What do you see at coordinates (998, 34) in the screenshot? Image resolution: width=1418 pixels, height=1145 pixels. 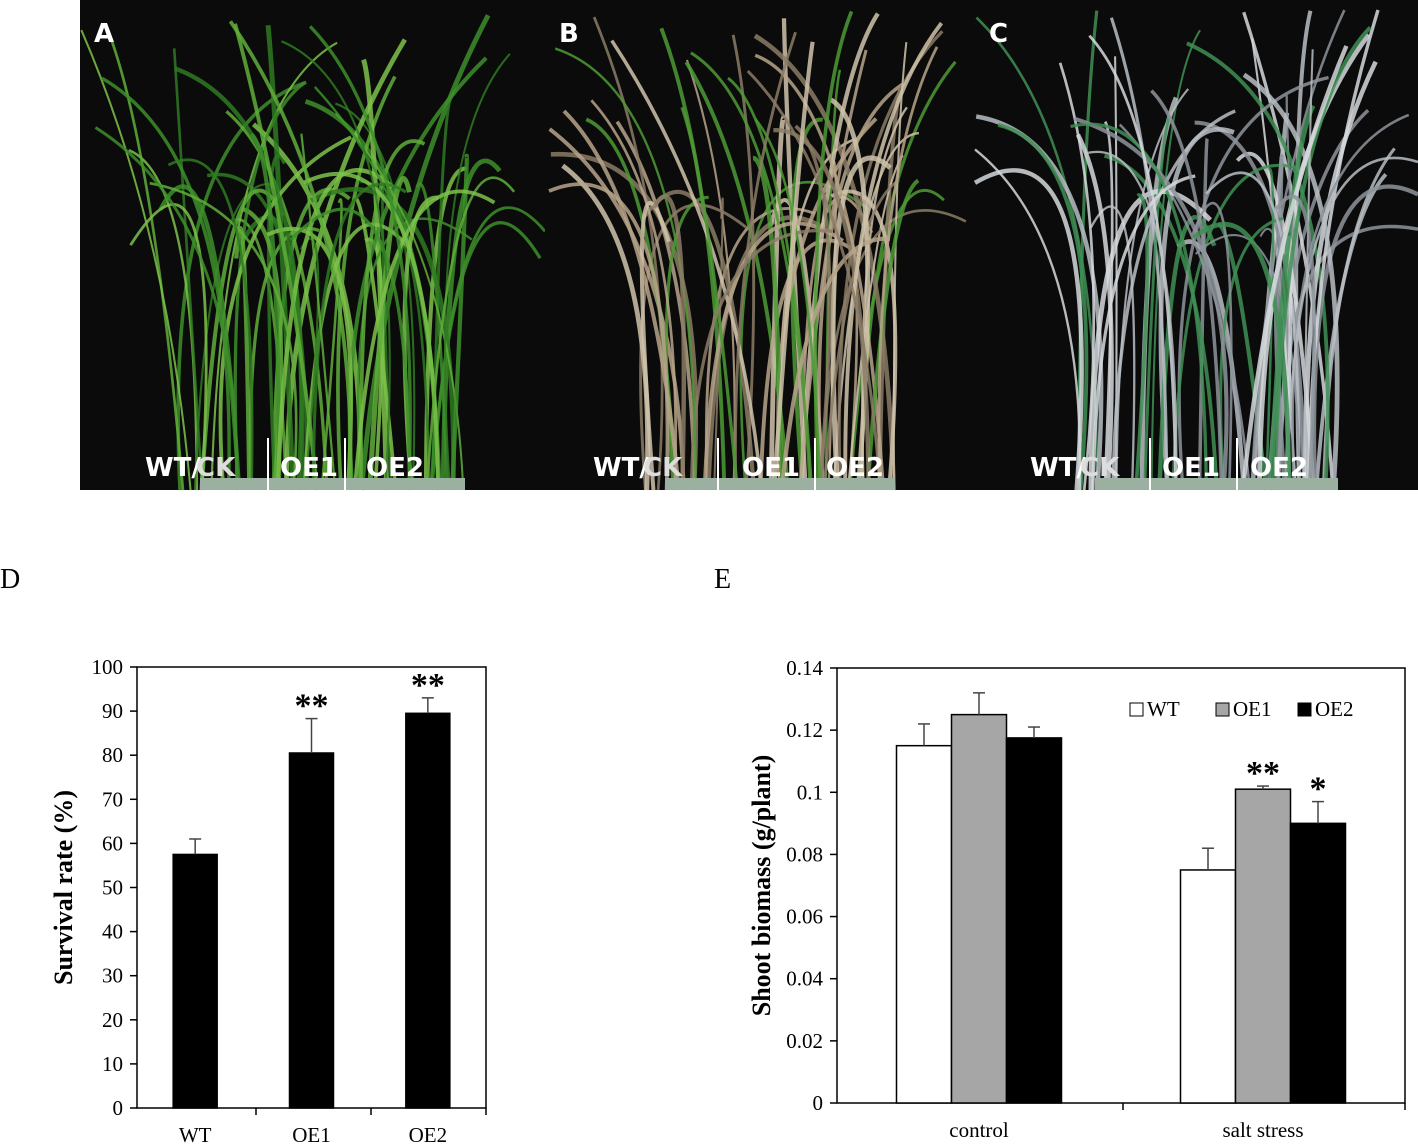 I see `panel-letter: C` at bounding box center [998, 34].